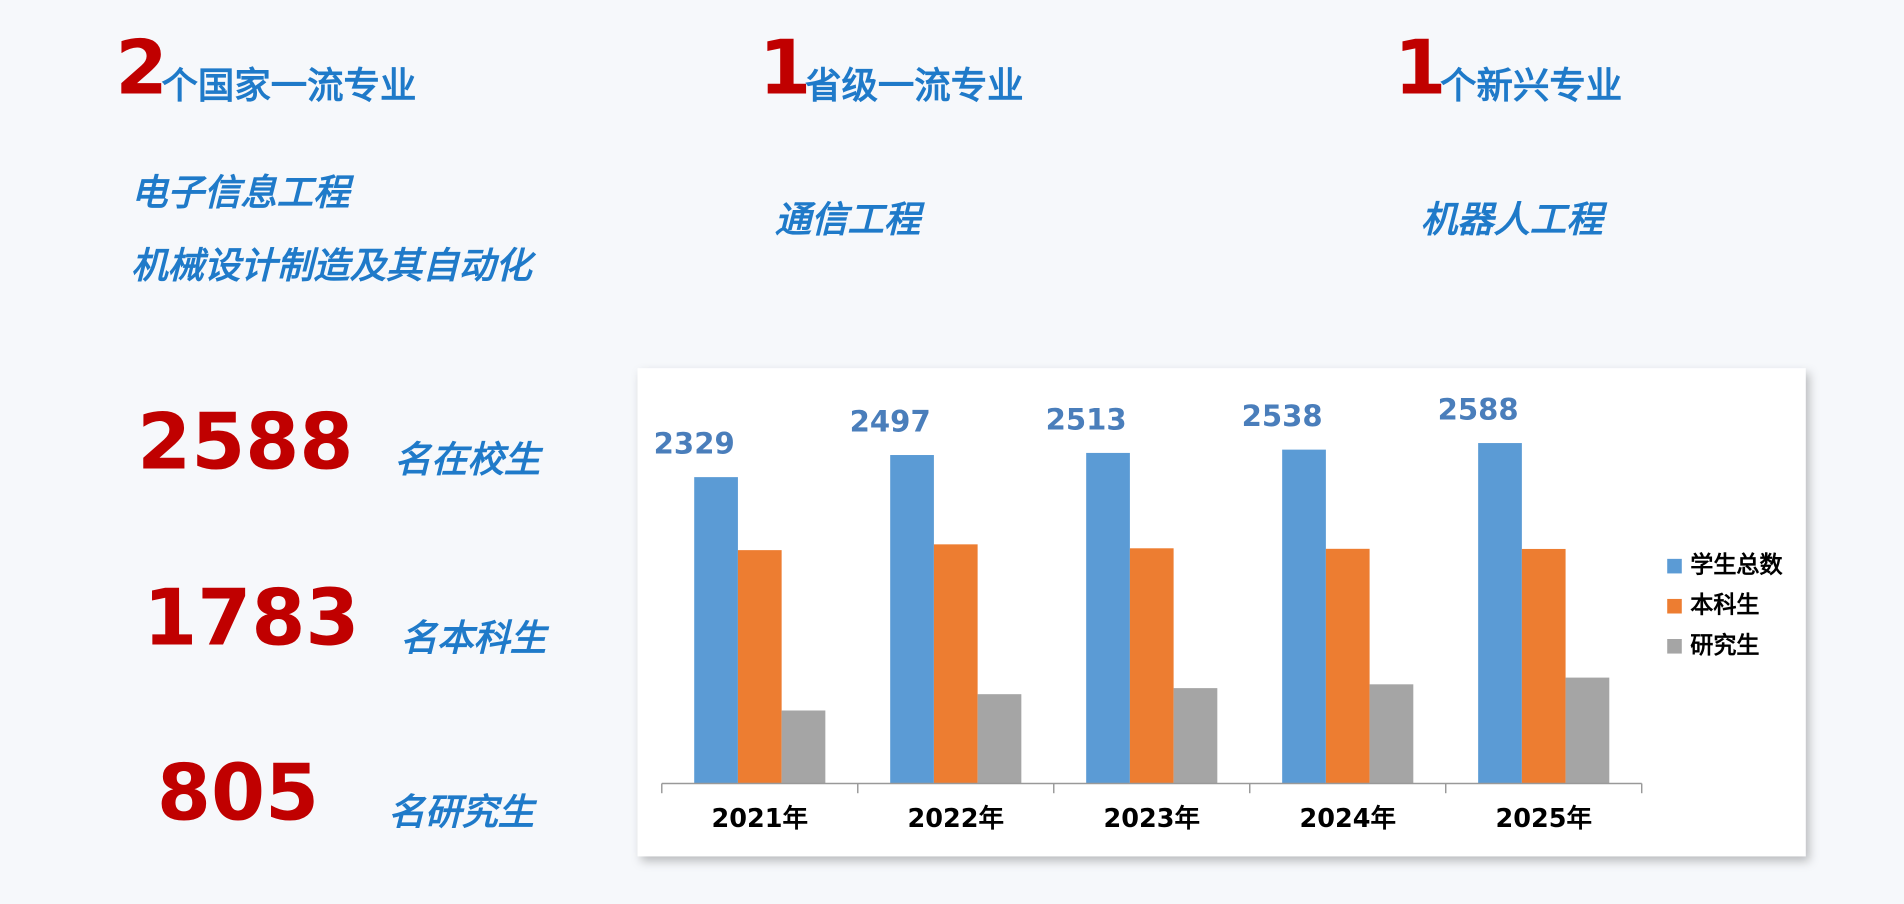 This screenshot has height=904, width=1904. What do you see at coordinates (1736, 565) in the screenshot?
I see `legend-label: 学生总数` at bounding box center [1736, 565].